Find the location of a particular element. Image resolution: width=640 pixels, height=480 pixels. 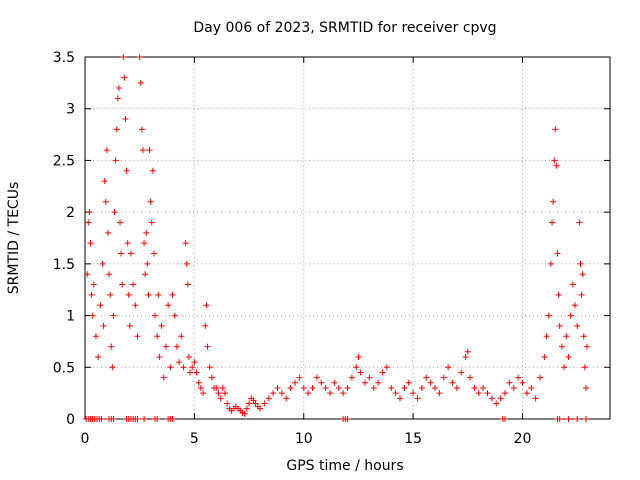

y-tick-label: 3 is located at coordinates (70, 110).